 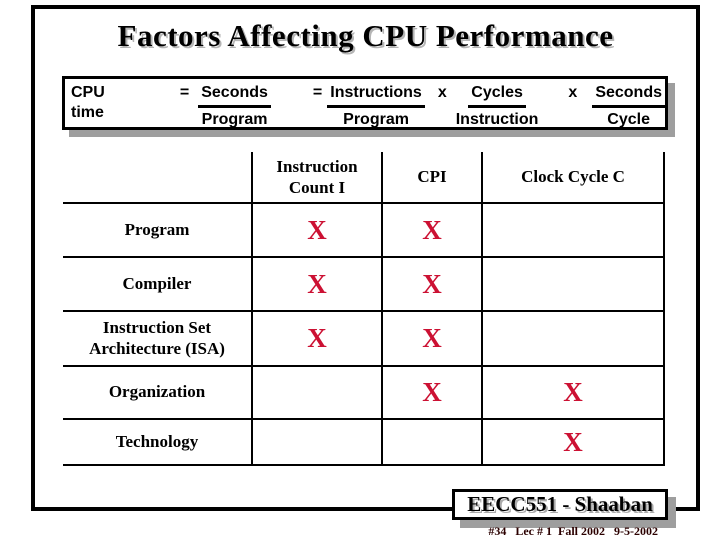 I want to click on fraction-numerator: Instructions, so click(x=376, y=95).